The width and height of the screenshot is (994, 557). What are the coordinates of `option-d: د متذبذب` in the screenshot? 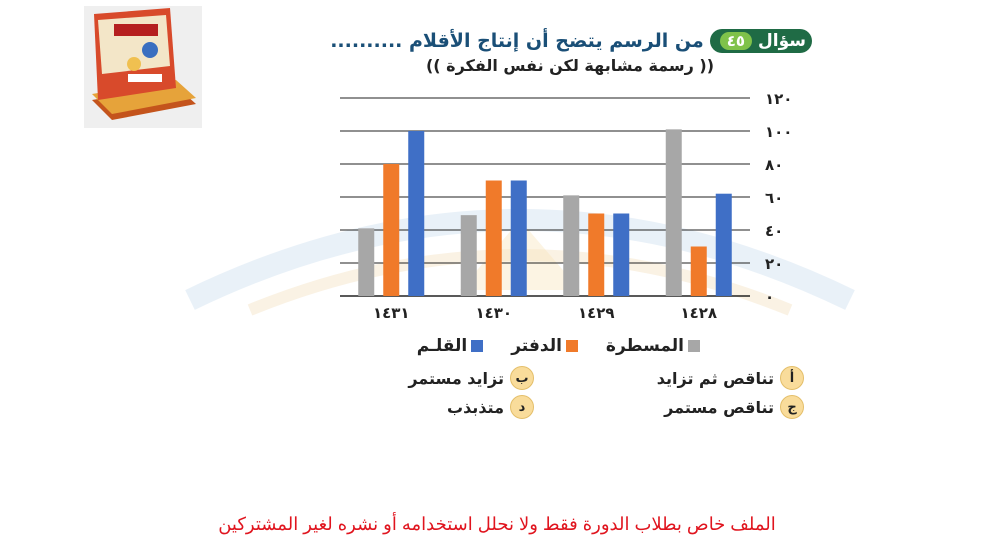 It's located at (490, 407).